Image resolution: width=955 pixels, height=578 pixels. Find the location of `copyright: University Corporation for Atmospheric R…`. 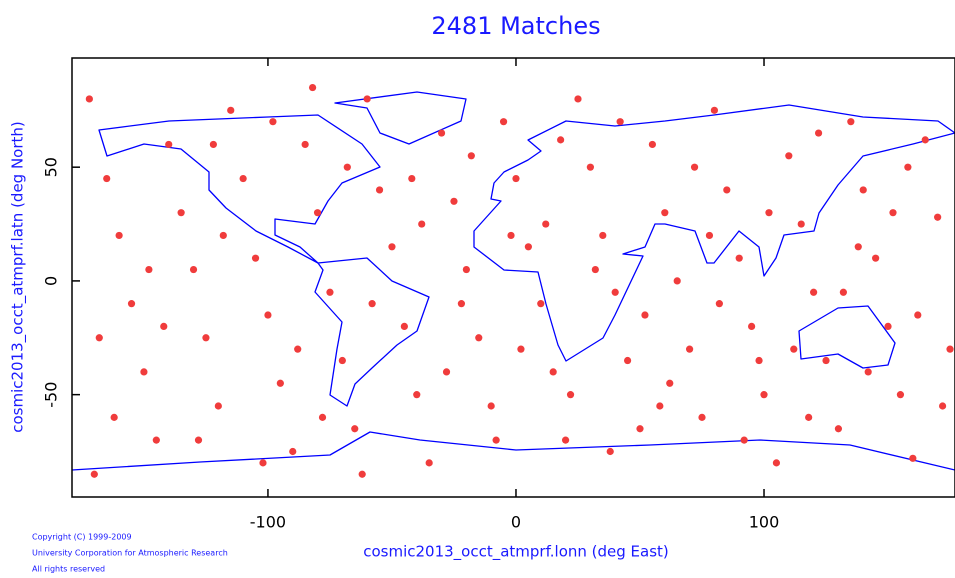

copyright: University Corporation for Atmospheric R… is located at coordinates (130, 553).